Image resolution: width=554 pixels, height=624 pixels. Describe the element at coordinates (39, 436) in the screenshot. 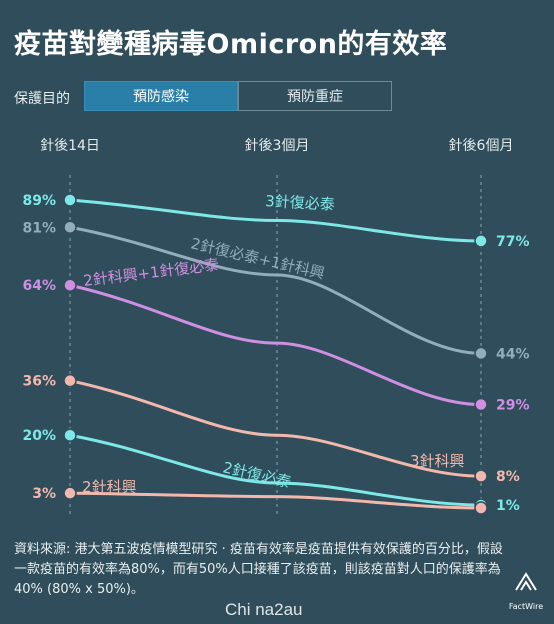

I see `start-value-label: 20%` at that location.